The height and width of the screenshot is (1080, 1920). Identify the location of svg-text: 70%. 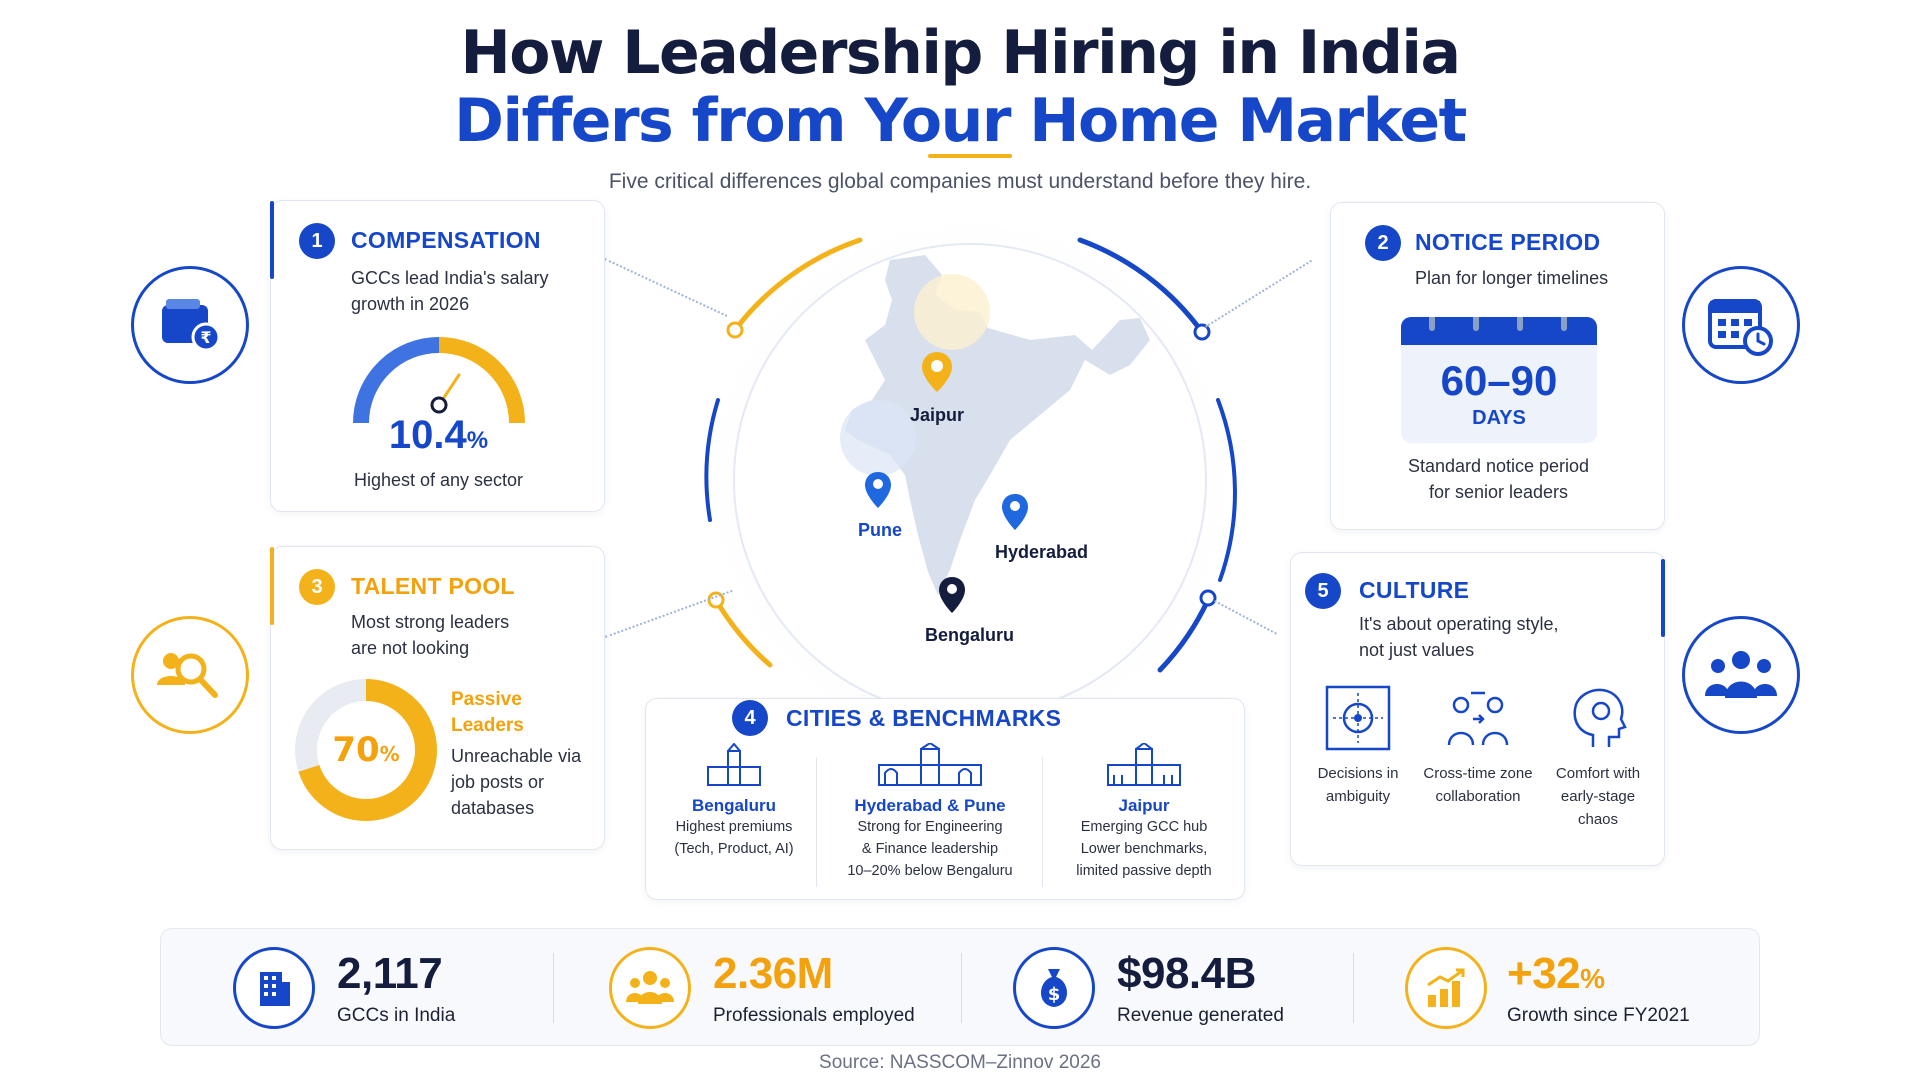
(365, 750).